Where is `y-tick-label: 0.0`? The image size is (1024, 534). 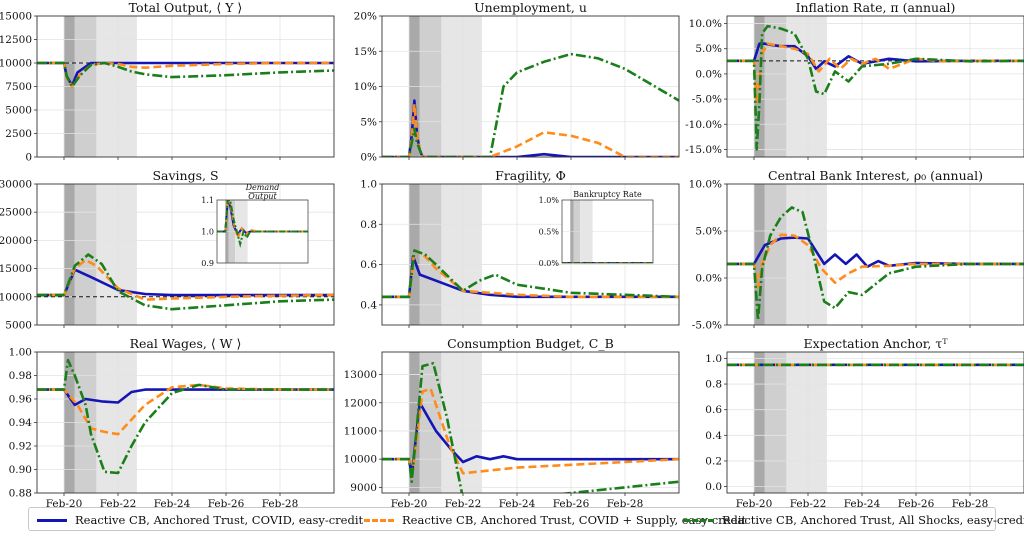 y-tick-label: 0.0 is located at coordinates (713, 487).